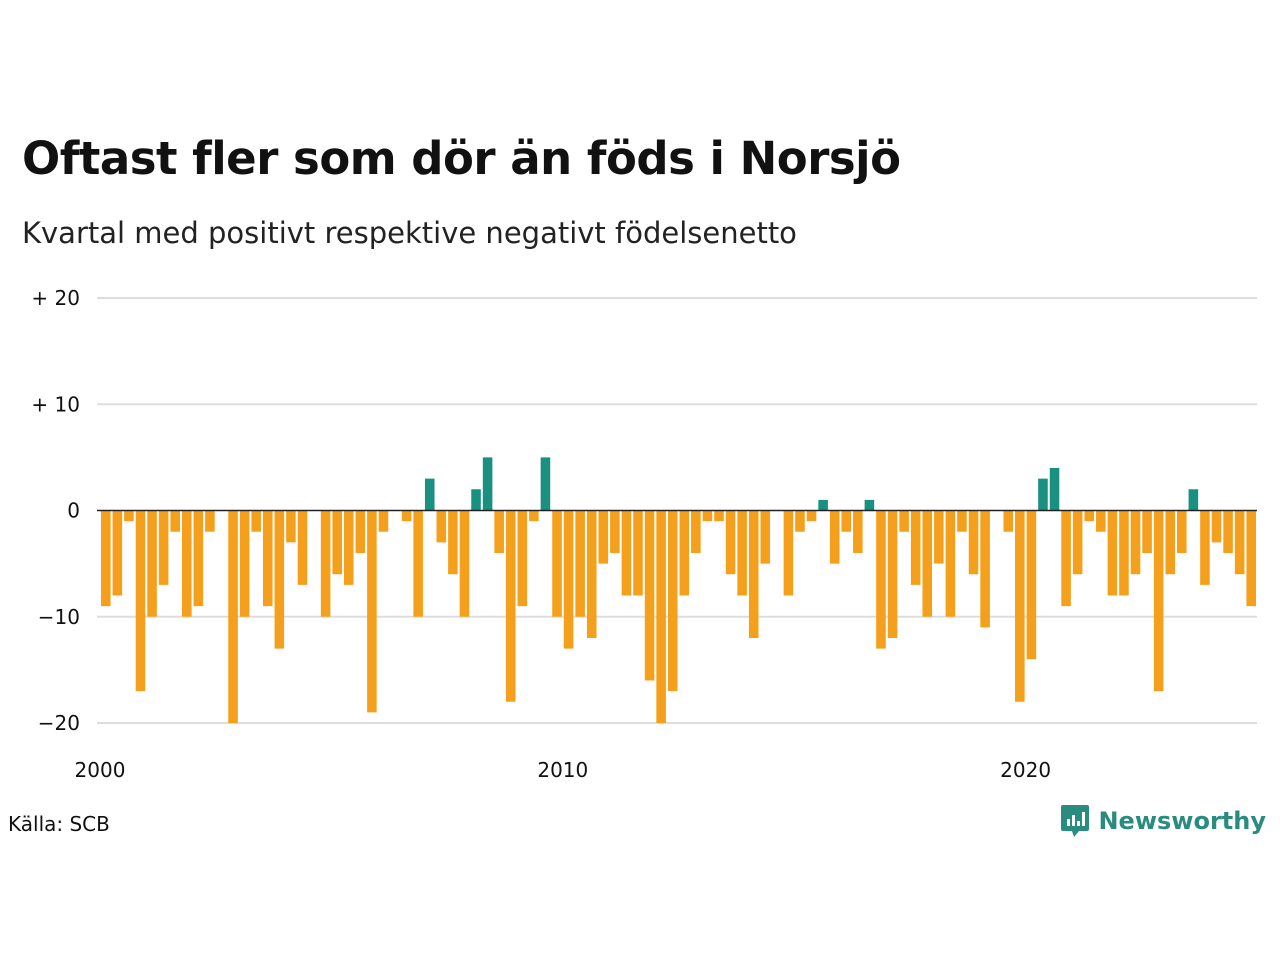 The width and height of the screenshot is (1280, 960). I want to click on x-axis-ticks: 2000 2010 2020, so click(563, 770).